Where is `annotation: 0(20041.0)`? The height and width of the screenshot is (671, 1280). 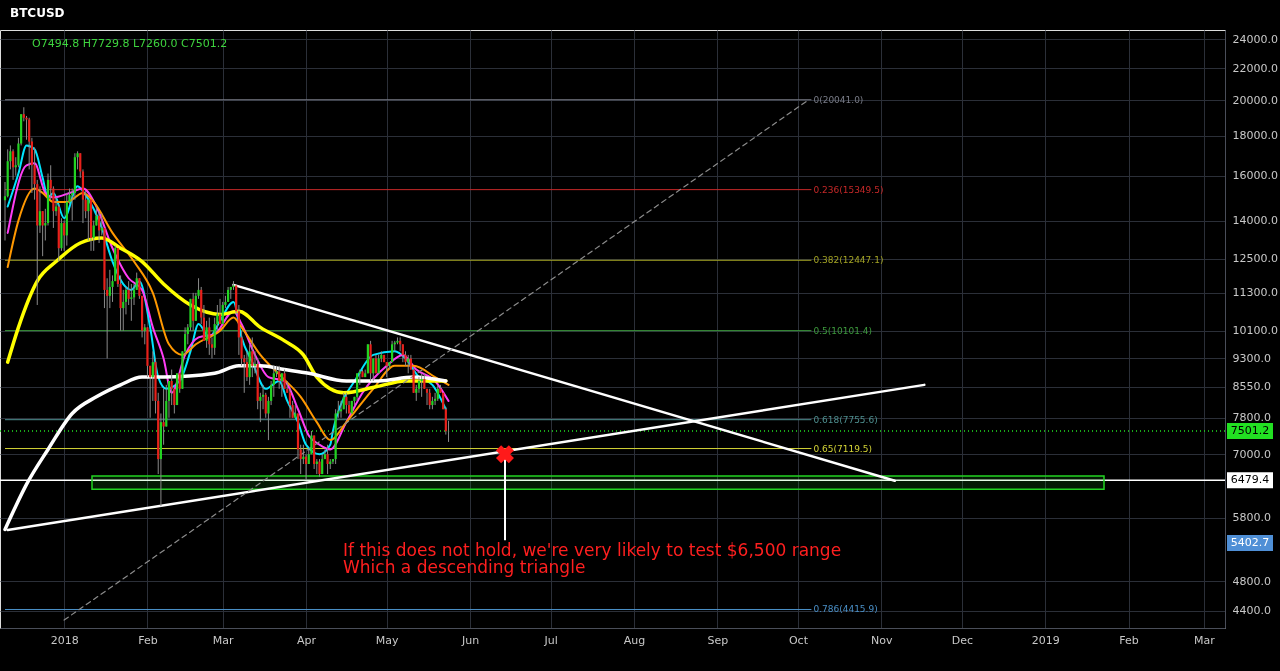
annotation: 0(20041.0) is located at coordinates (838, 99).